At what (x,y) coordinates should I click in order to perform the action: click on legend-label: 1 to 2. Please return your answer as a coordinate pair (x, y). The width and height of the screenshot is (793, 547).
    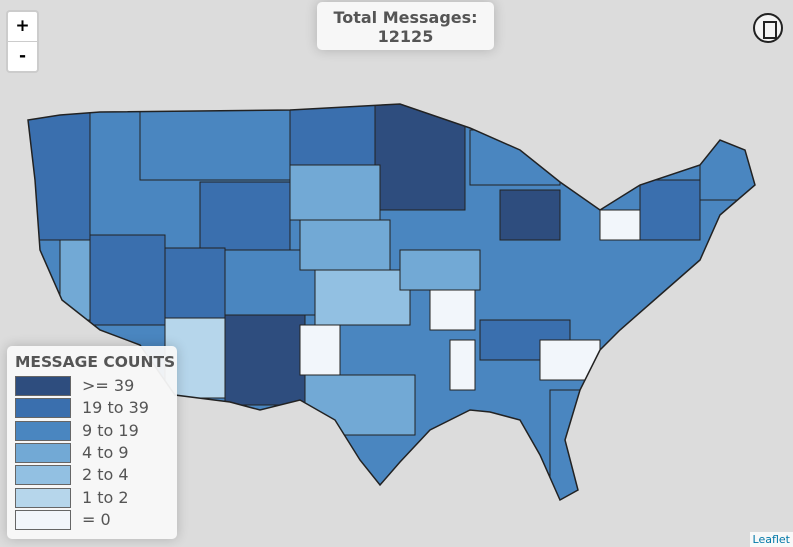
    Looking at the image, I should click on (105, 497).